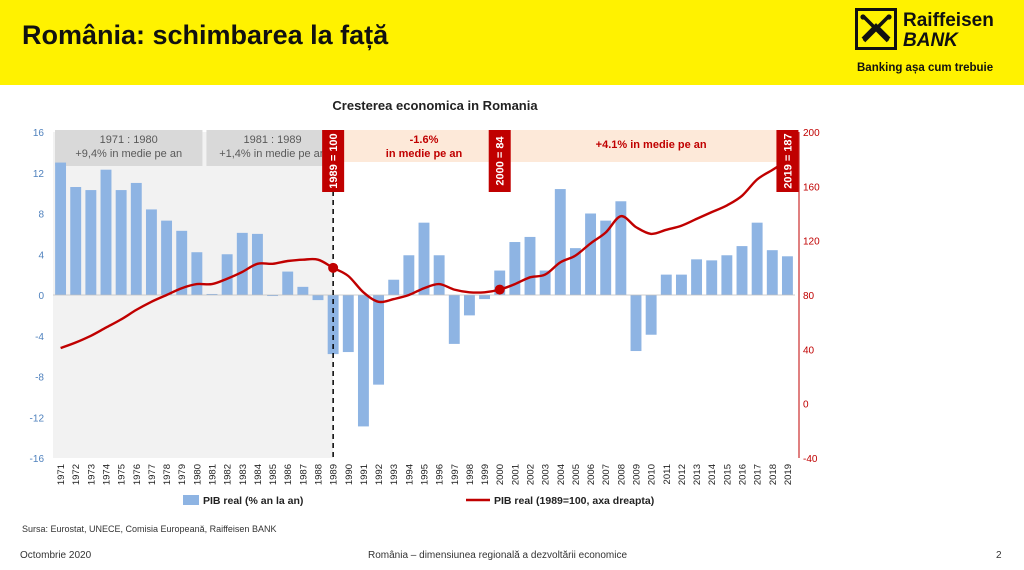  I want to click on x-axis-tick: 1980, so click(197, 474).